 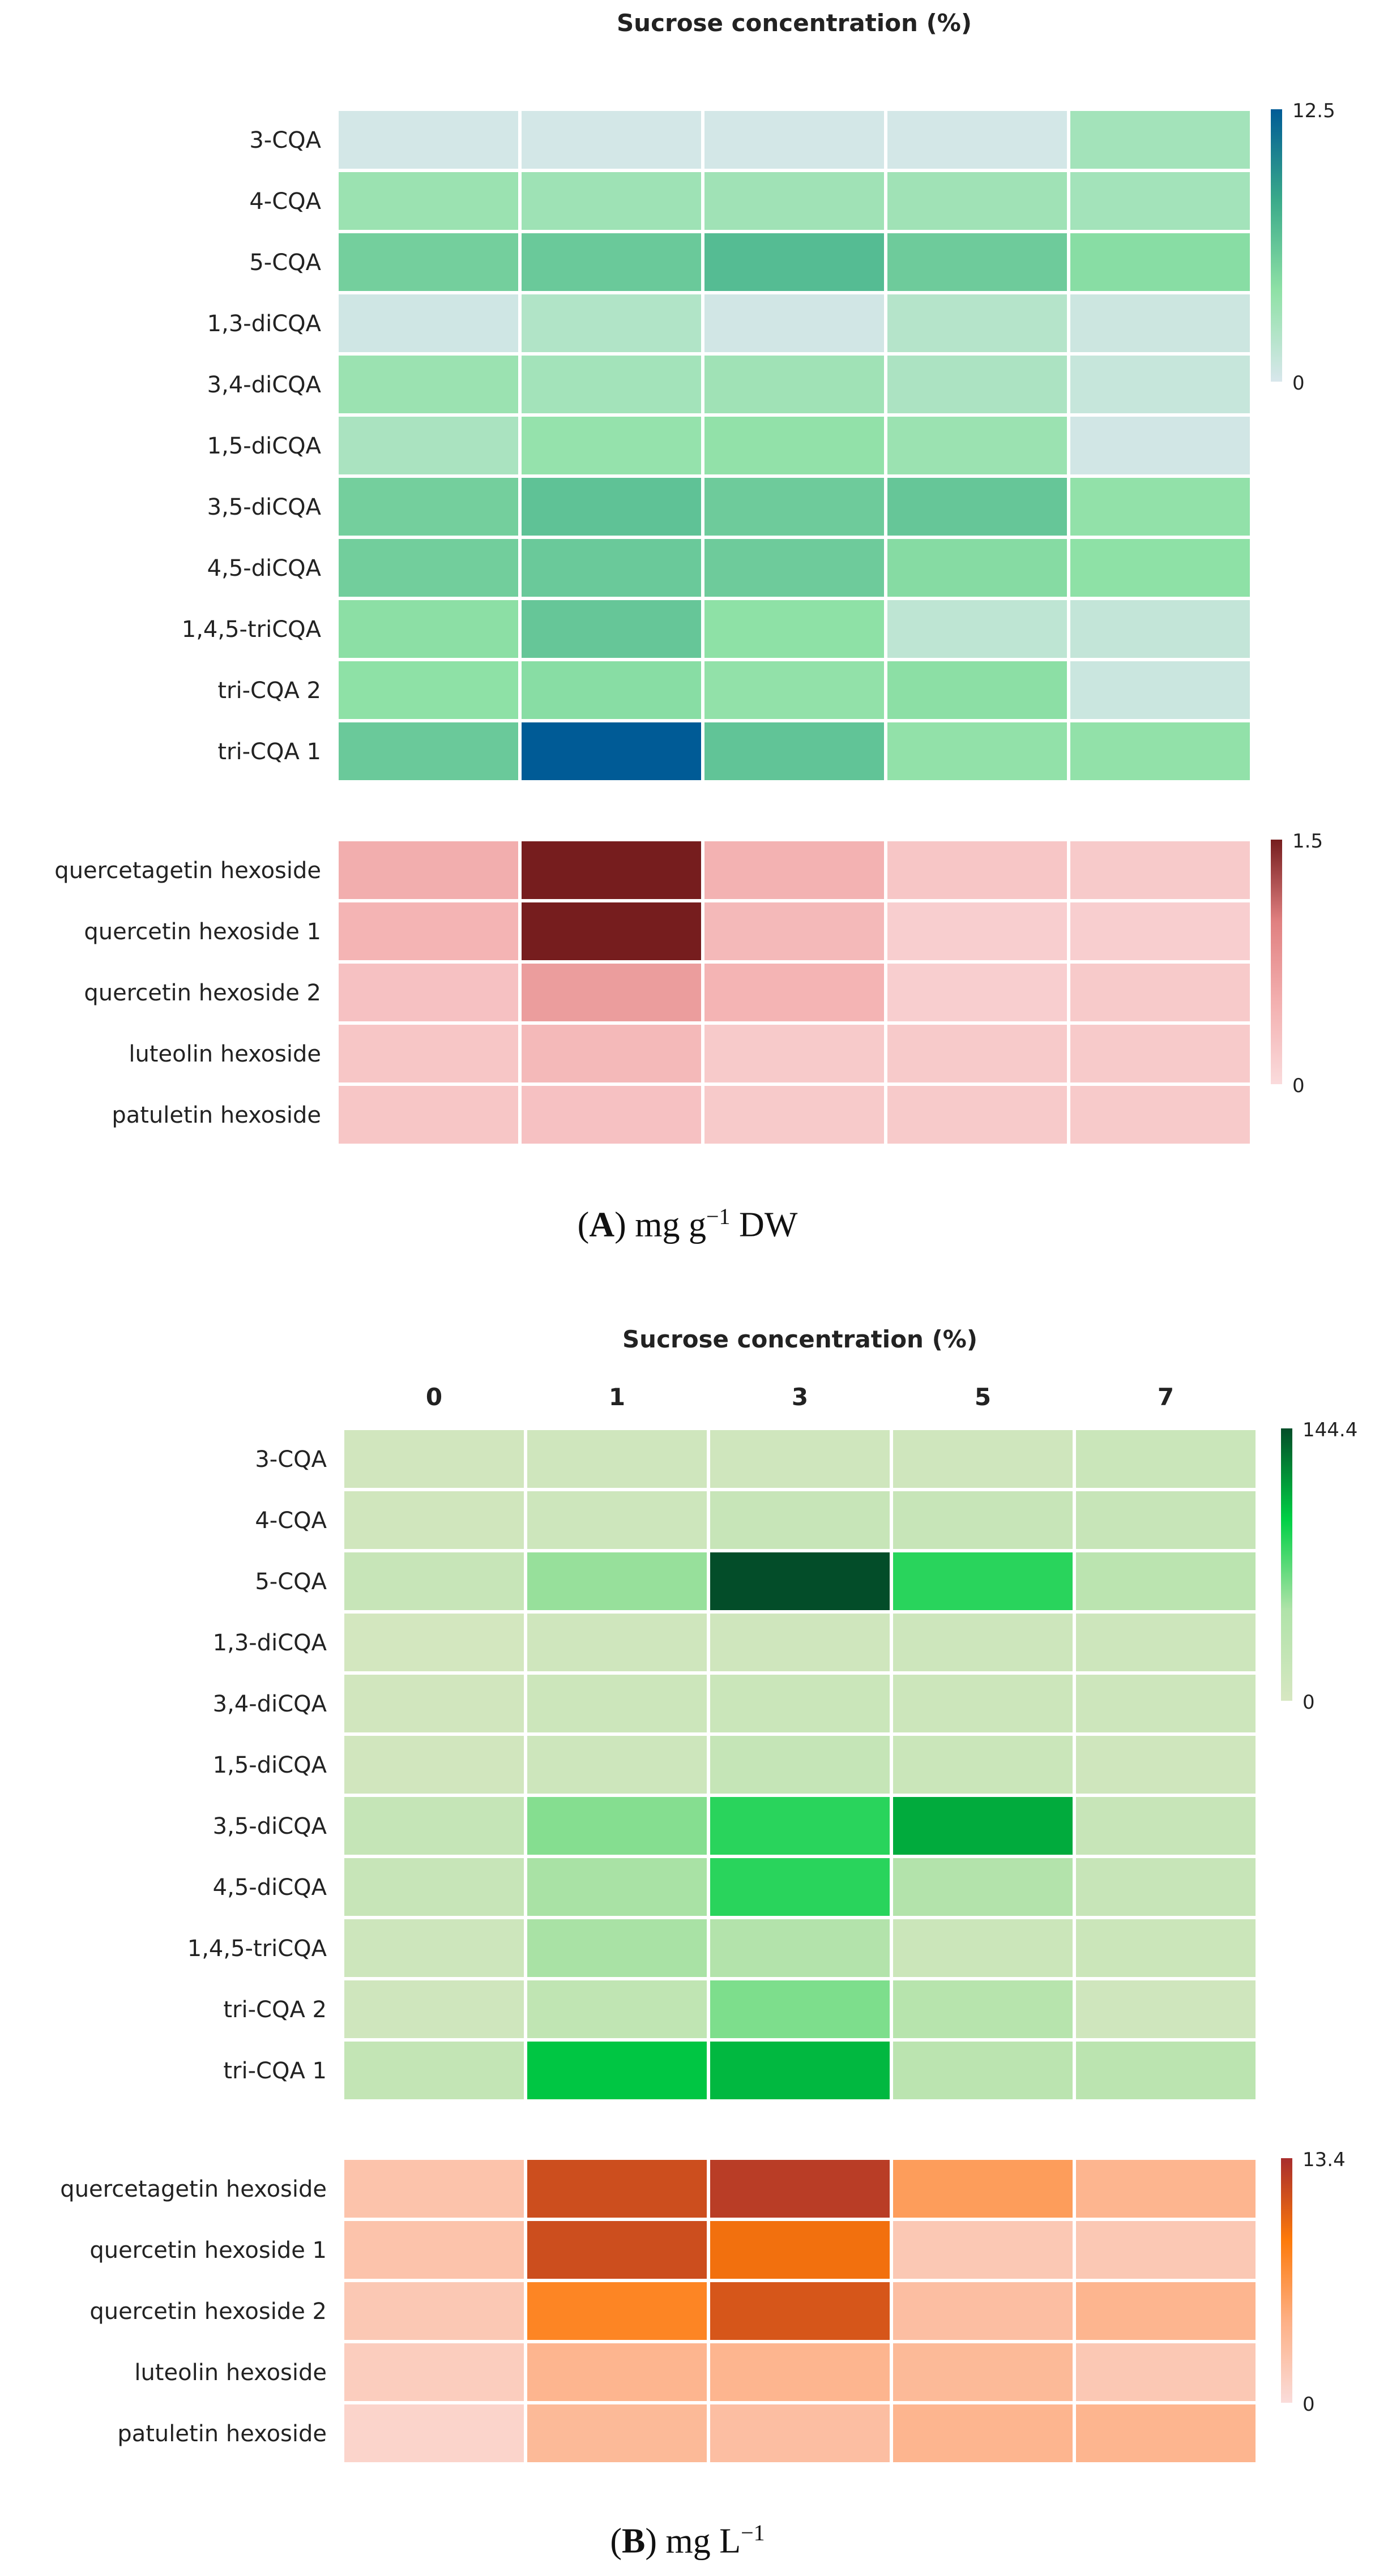 I want to click on panel-a-heatmap-cell: 5-CQA @ 5: 5.8, so click(x=977, y=262).